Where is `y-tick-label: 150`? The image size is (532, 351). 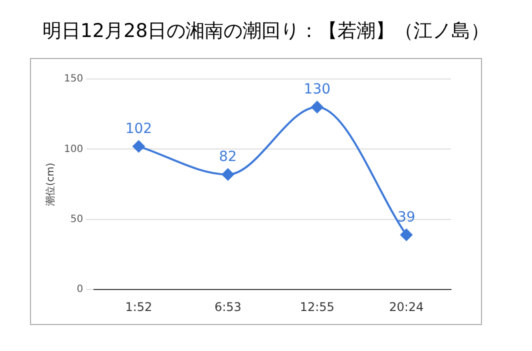
y-tick-label: 150 is located at coordinates (74, 79).